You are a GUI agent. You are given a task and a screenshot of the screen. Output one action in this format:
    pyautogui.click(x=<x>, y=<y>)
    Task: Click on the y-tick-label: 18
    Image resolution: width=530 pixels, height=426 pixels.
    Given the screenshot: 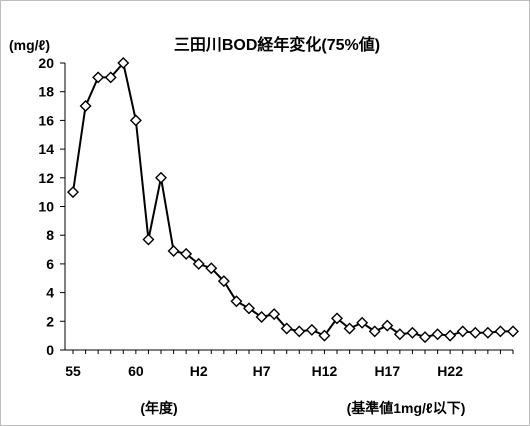 What is the action you would take?
    pyautogui.click(x=46, y=92)
    